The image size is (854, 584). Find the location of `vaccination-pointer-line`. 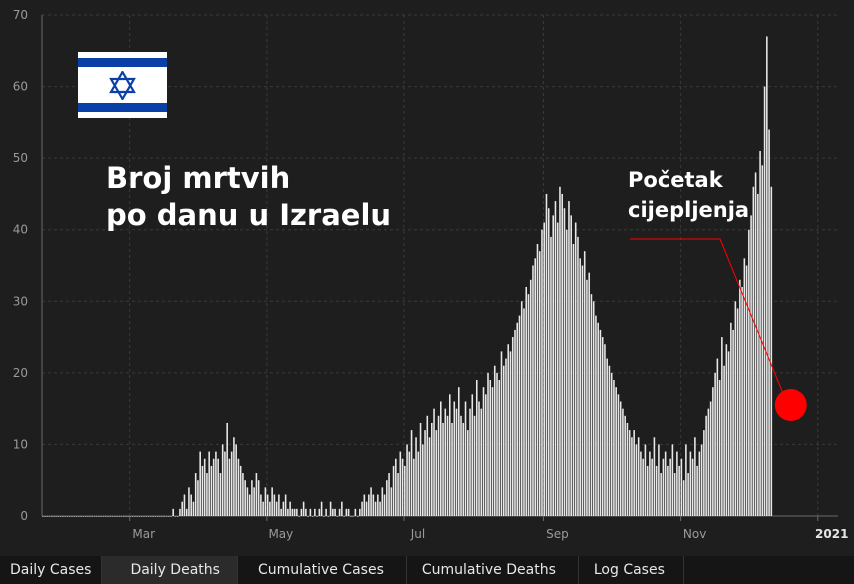

vaccination-pointer-line is located at coordinates (707, 316).